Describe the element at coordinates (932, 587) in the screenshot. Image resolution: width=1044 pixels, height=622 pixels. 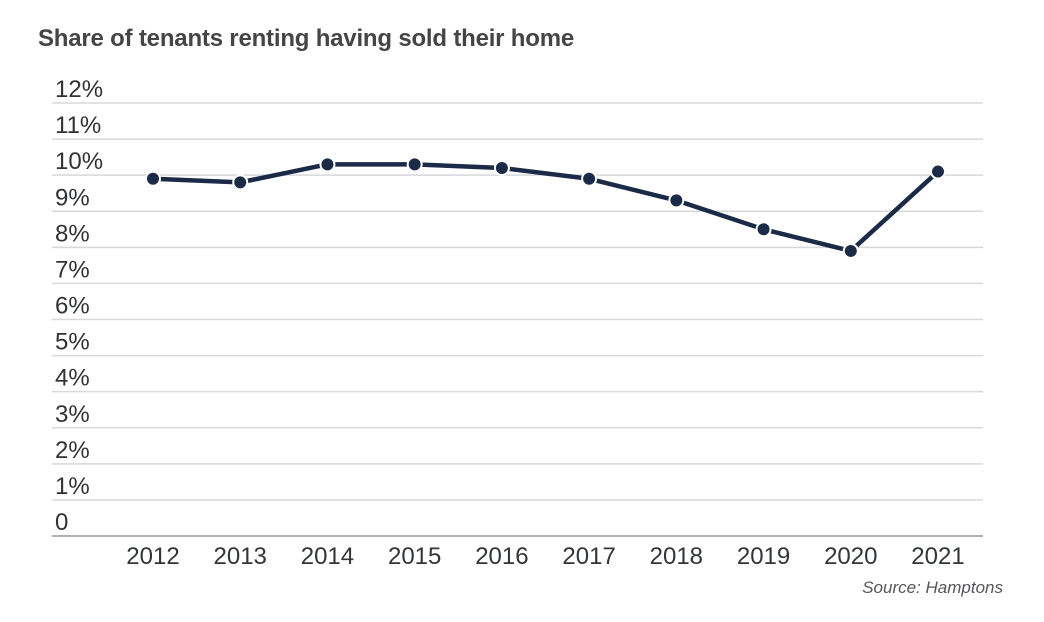
I see `source-note: Source: Hamptons` at that location.